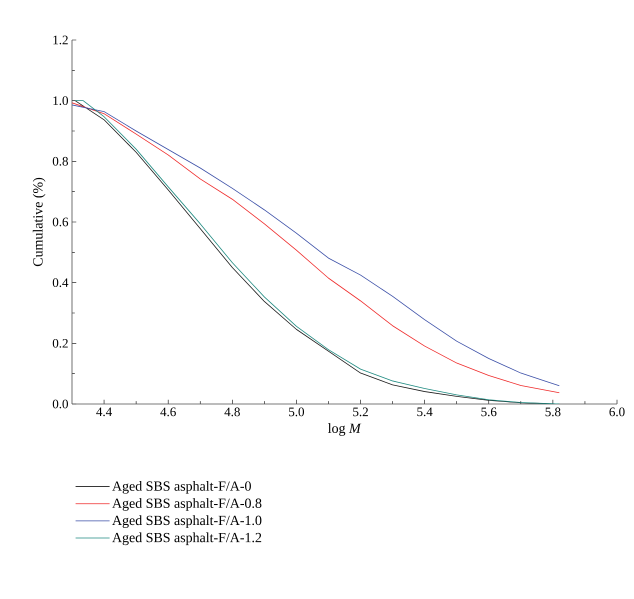  What do you see at coordinates (181, 487) in the screenshot?
I see `legend-label: Aged SBS asphalt-F/A-0` at bounding box center [181, 487].